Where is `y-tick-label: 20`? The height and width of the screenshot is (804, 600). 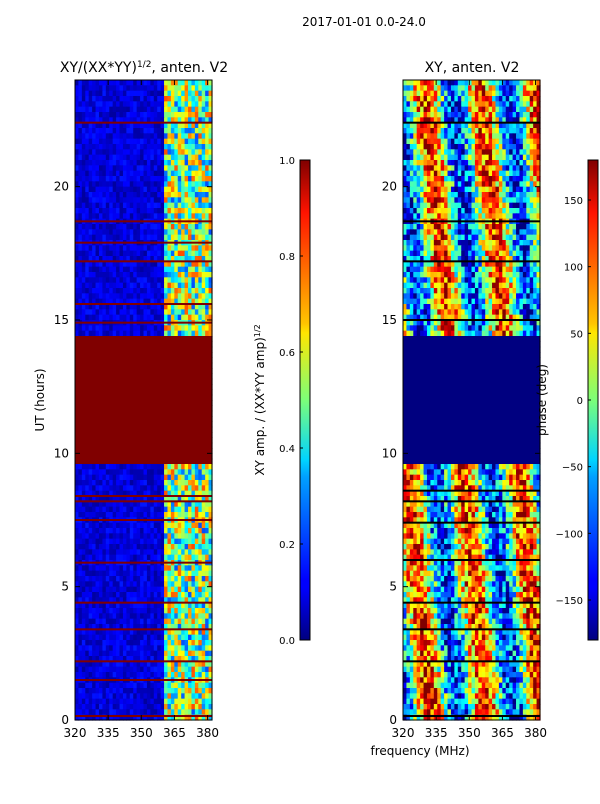
y-tick-label: 20 is located at coordinates (61, 187).